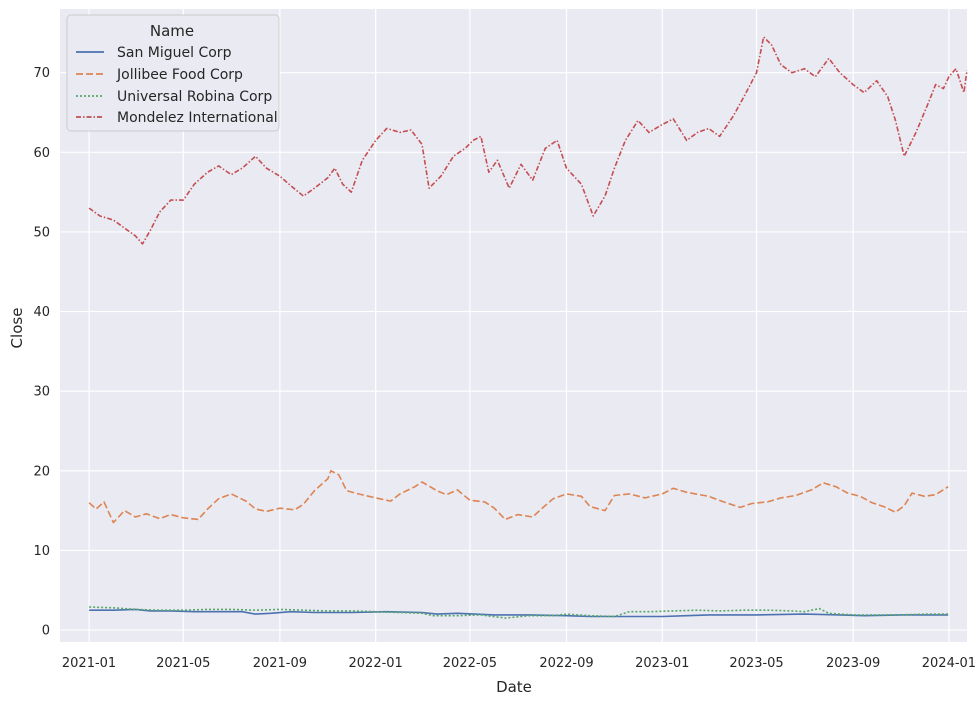  Describe the element at coordinates (194, 97) in the screenshot. I see `legend-label-universal-robina: Universal Robina Corp` at that location.